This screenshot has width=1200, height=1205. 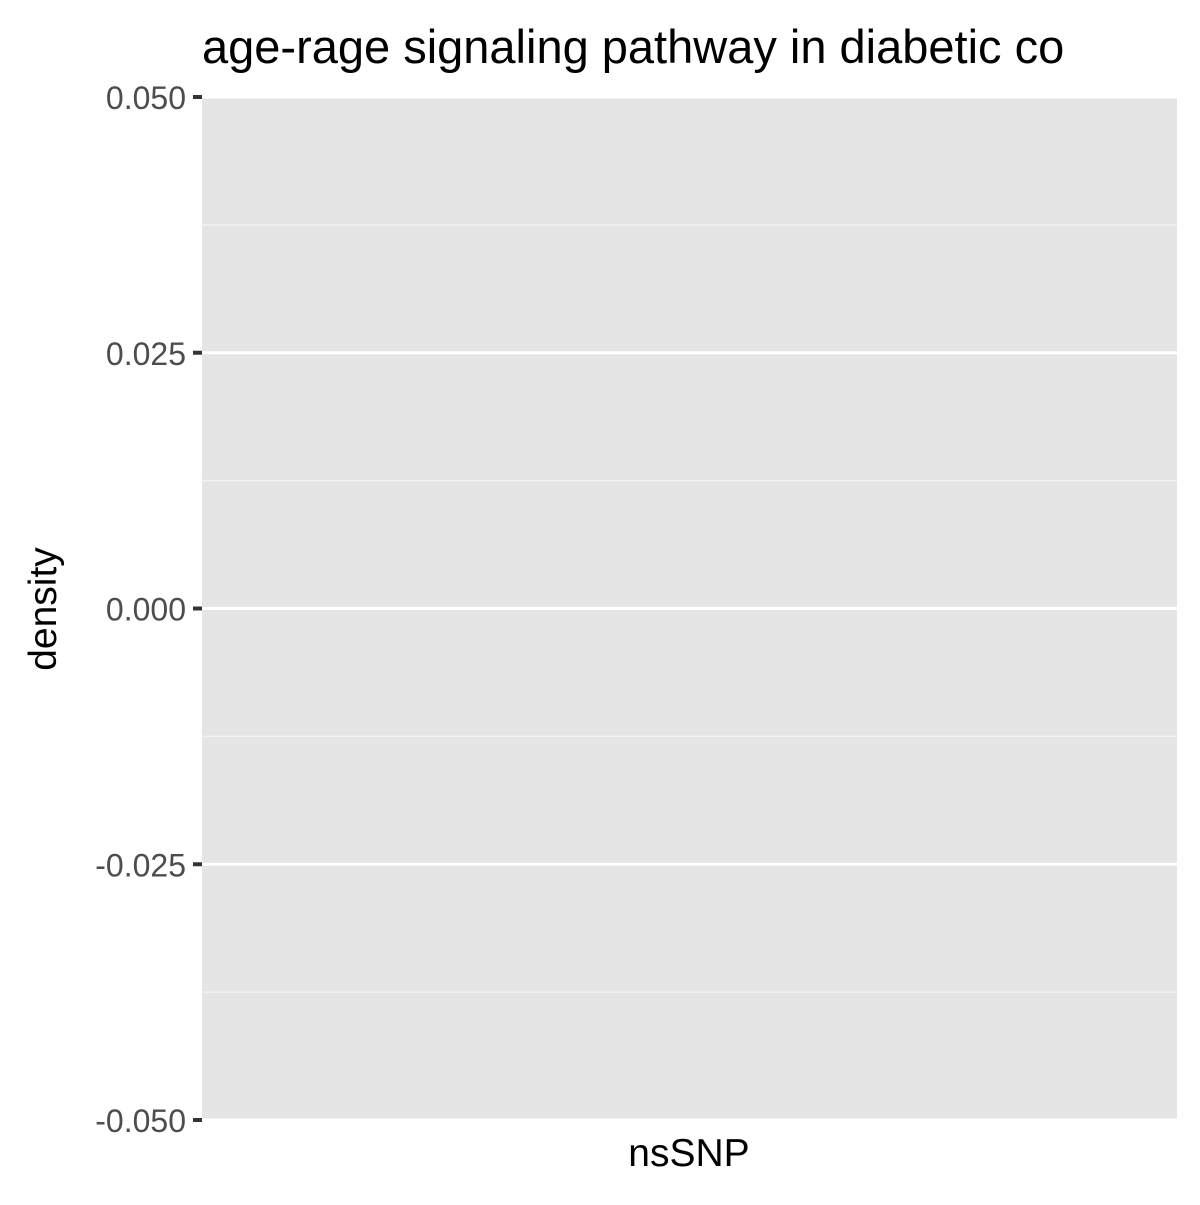 What do you see at coordinates (146, 98) in the screenshot?
I see `y-tick-label: 0.050` at bounding box center [146, 98].